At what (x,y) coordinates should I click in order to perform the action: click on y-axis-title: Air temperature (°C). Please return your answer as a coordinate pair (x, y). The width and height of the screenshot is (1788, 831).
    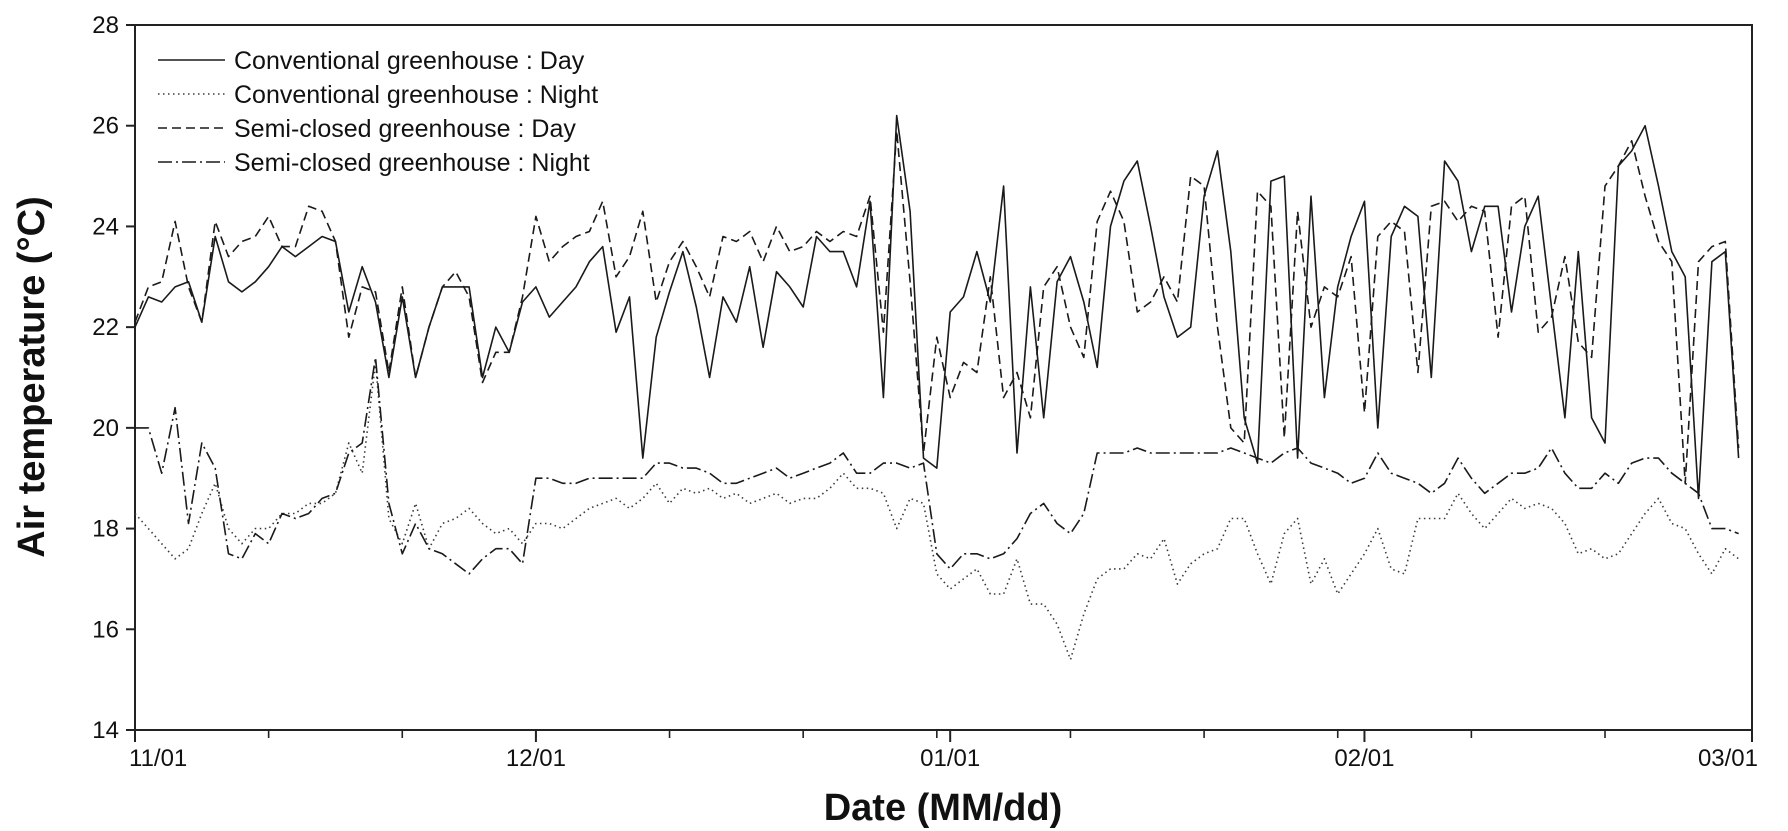
    Looking at the image, I should click on (32, 376).